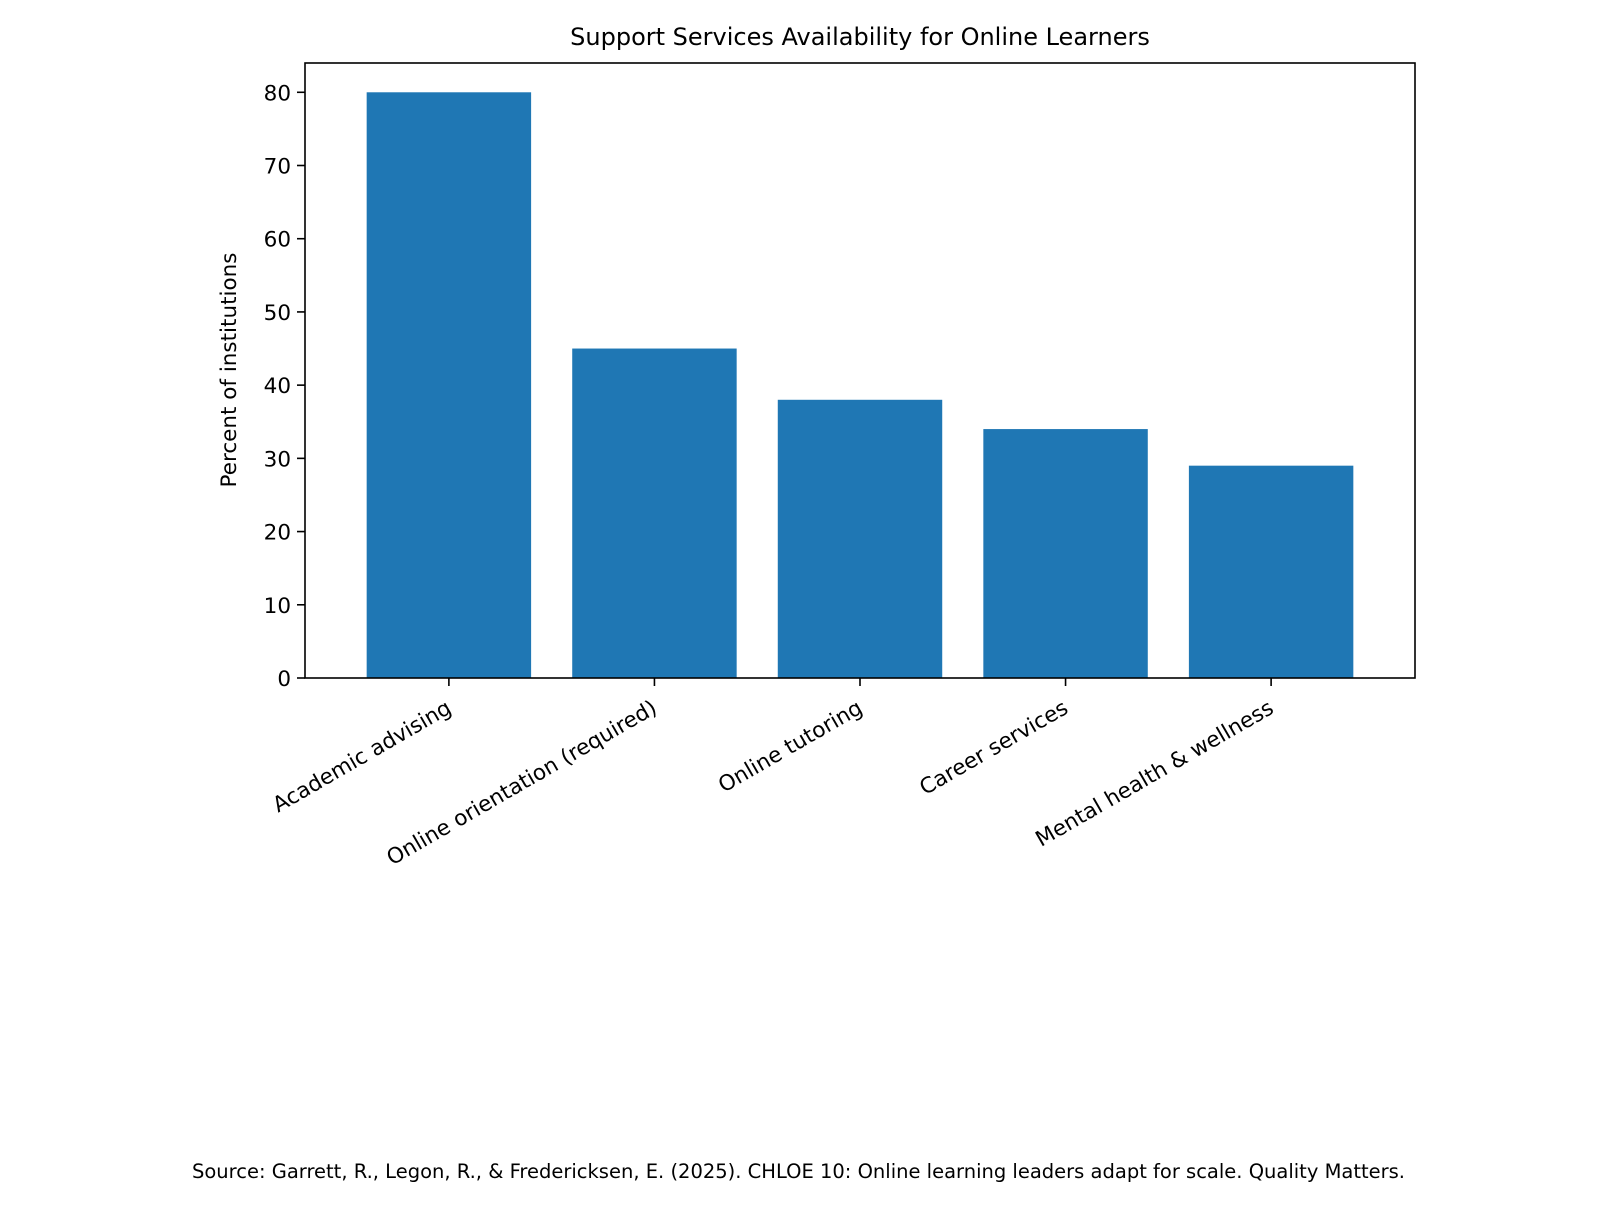 This screenshot has height=1213, width=1597. What do you see at coordinates (277, 167) in the screenshot?
I see `y-tick-label-7: 70` at bounding box center [277, 167].